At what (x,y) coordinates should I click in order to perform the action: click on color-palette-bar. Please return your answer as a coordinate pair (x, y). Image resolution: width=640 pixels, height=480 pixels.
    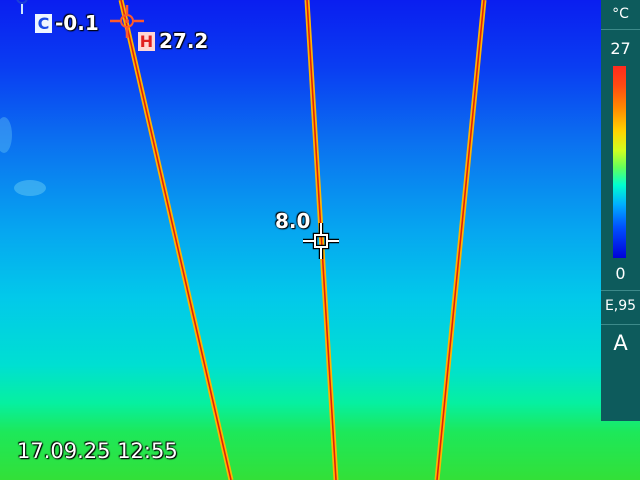
    Looking at the image, I should click on (619, 162).